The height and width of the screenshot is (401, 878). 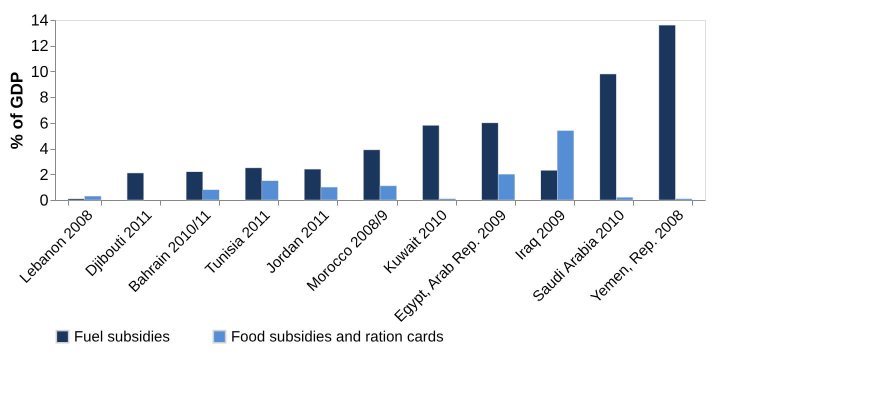 What do you see at coordinates (122, 337) in the screenshot?
I see `legend-label: Fuel subsidies` at bounding box center [122, 337].